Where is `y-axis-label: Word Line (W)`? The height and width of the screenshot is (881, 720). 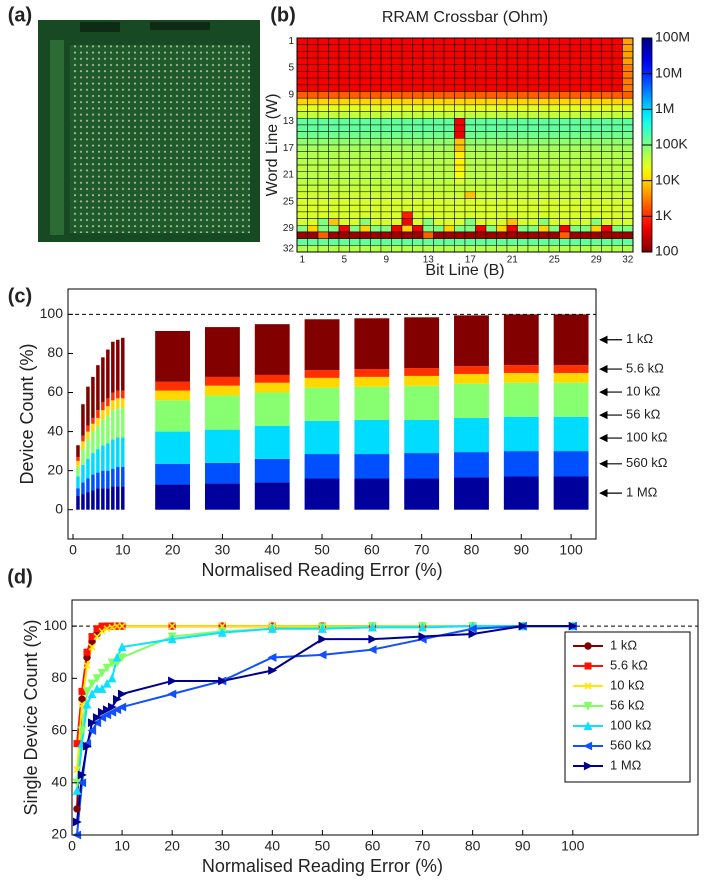
y-axis-label: Word Line (W) is located at coordinates (272, 145).